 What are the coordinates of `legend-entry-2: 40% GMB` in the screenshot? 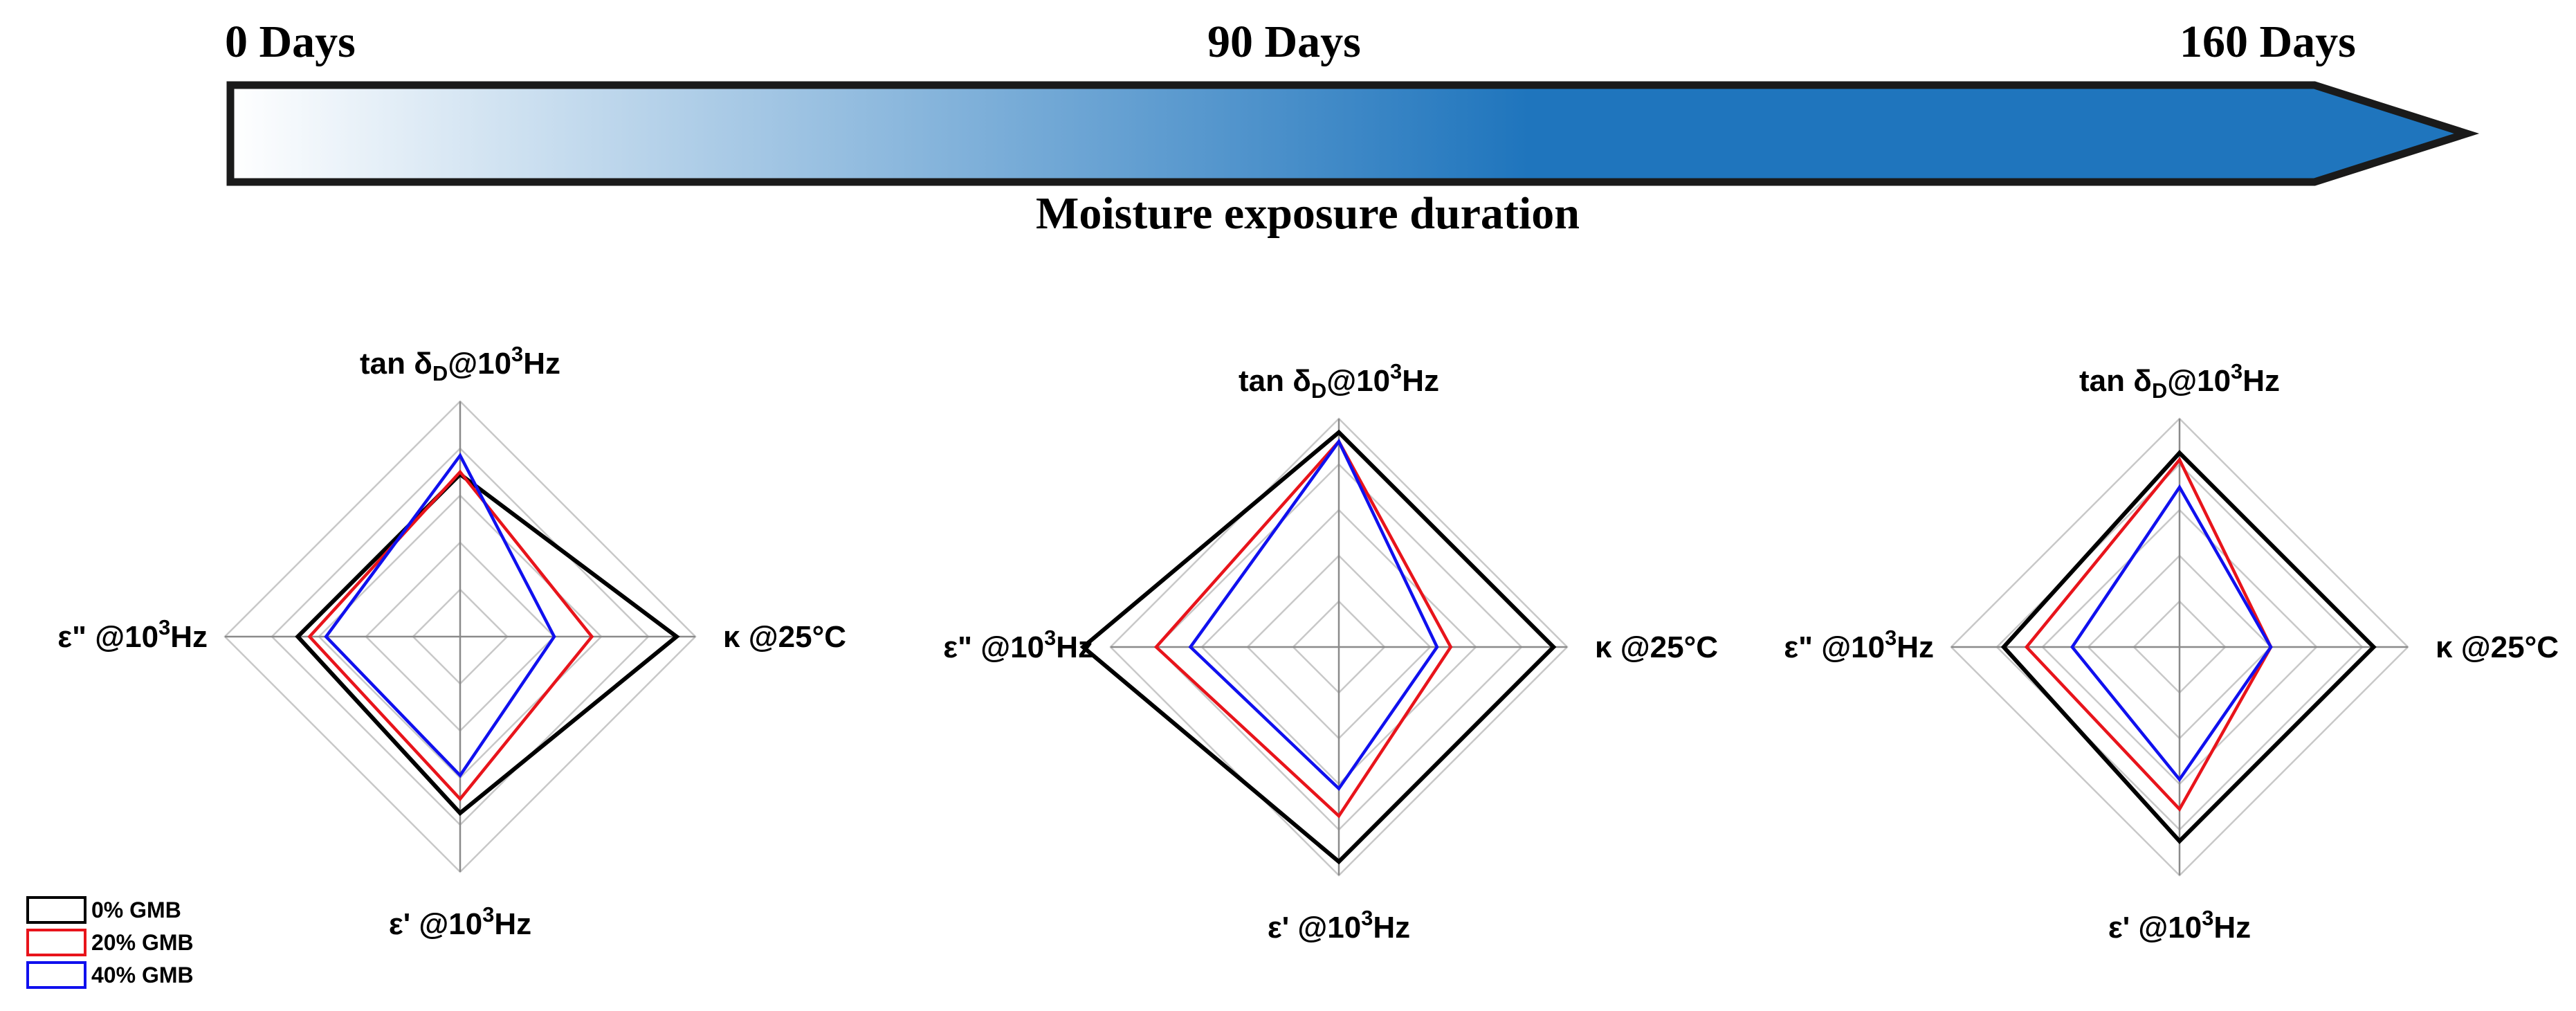 It's located at (110, 975).